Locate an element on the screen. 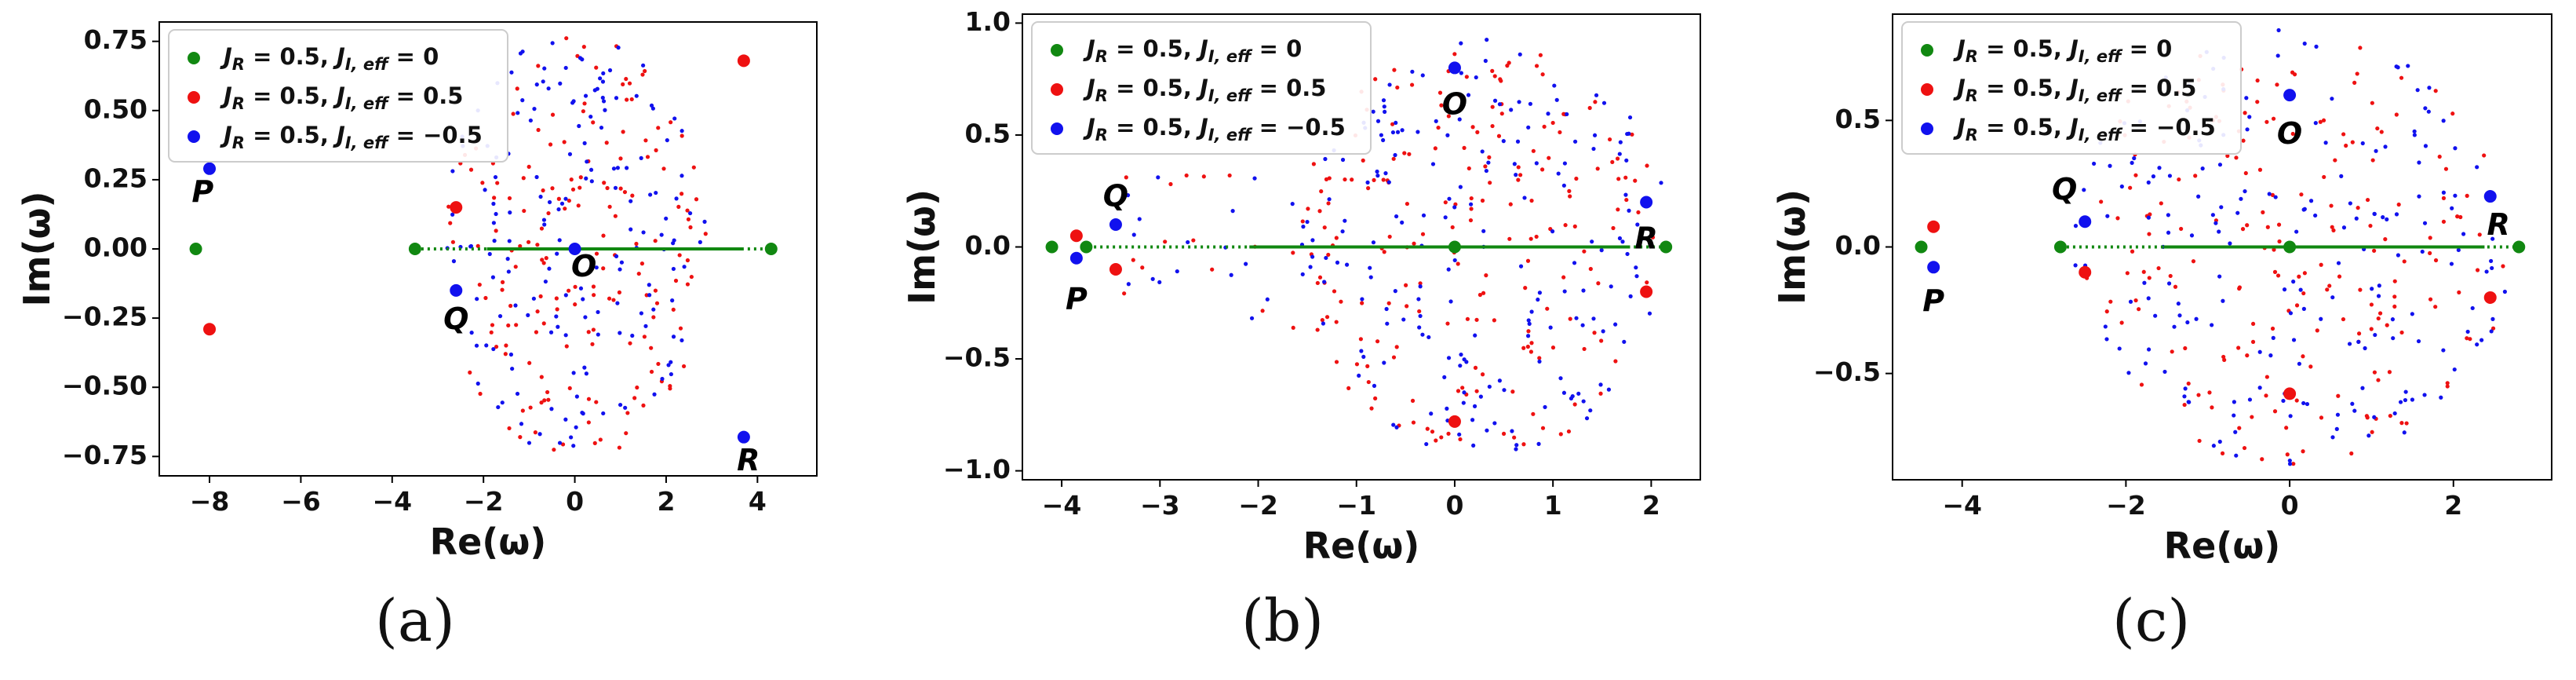  legend-label: JR = 0.5, JI, eff = 0 is located at coordinates (329, 58).